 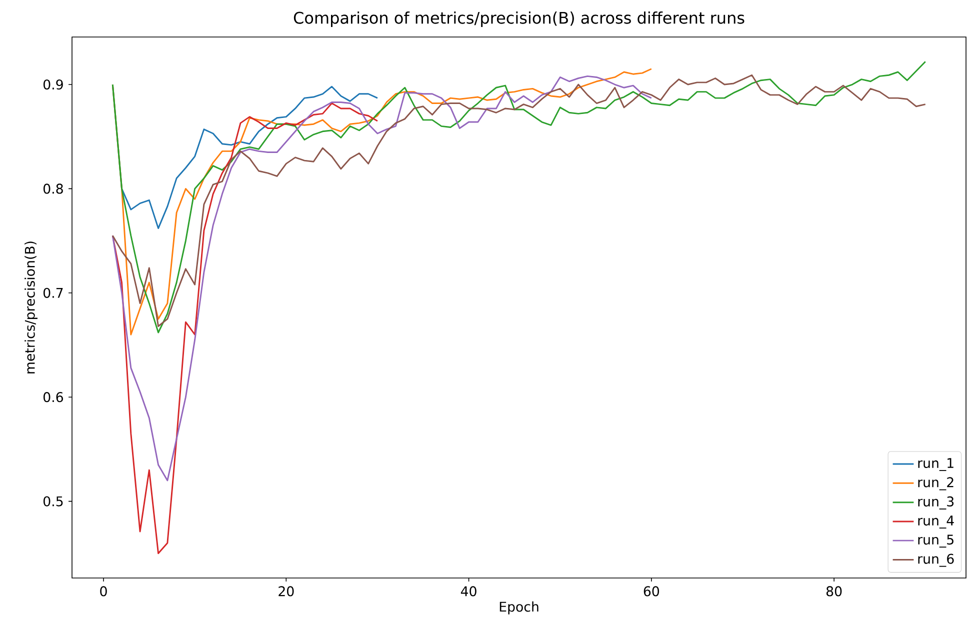 I want to click on legend-label: run_4, so click(x=936, y=522).